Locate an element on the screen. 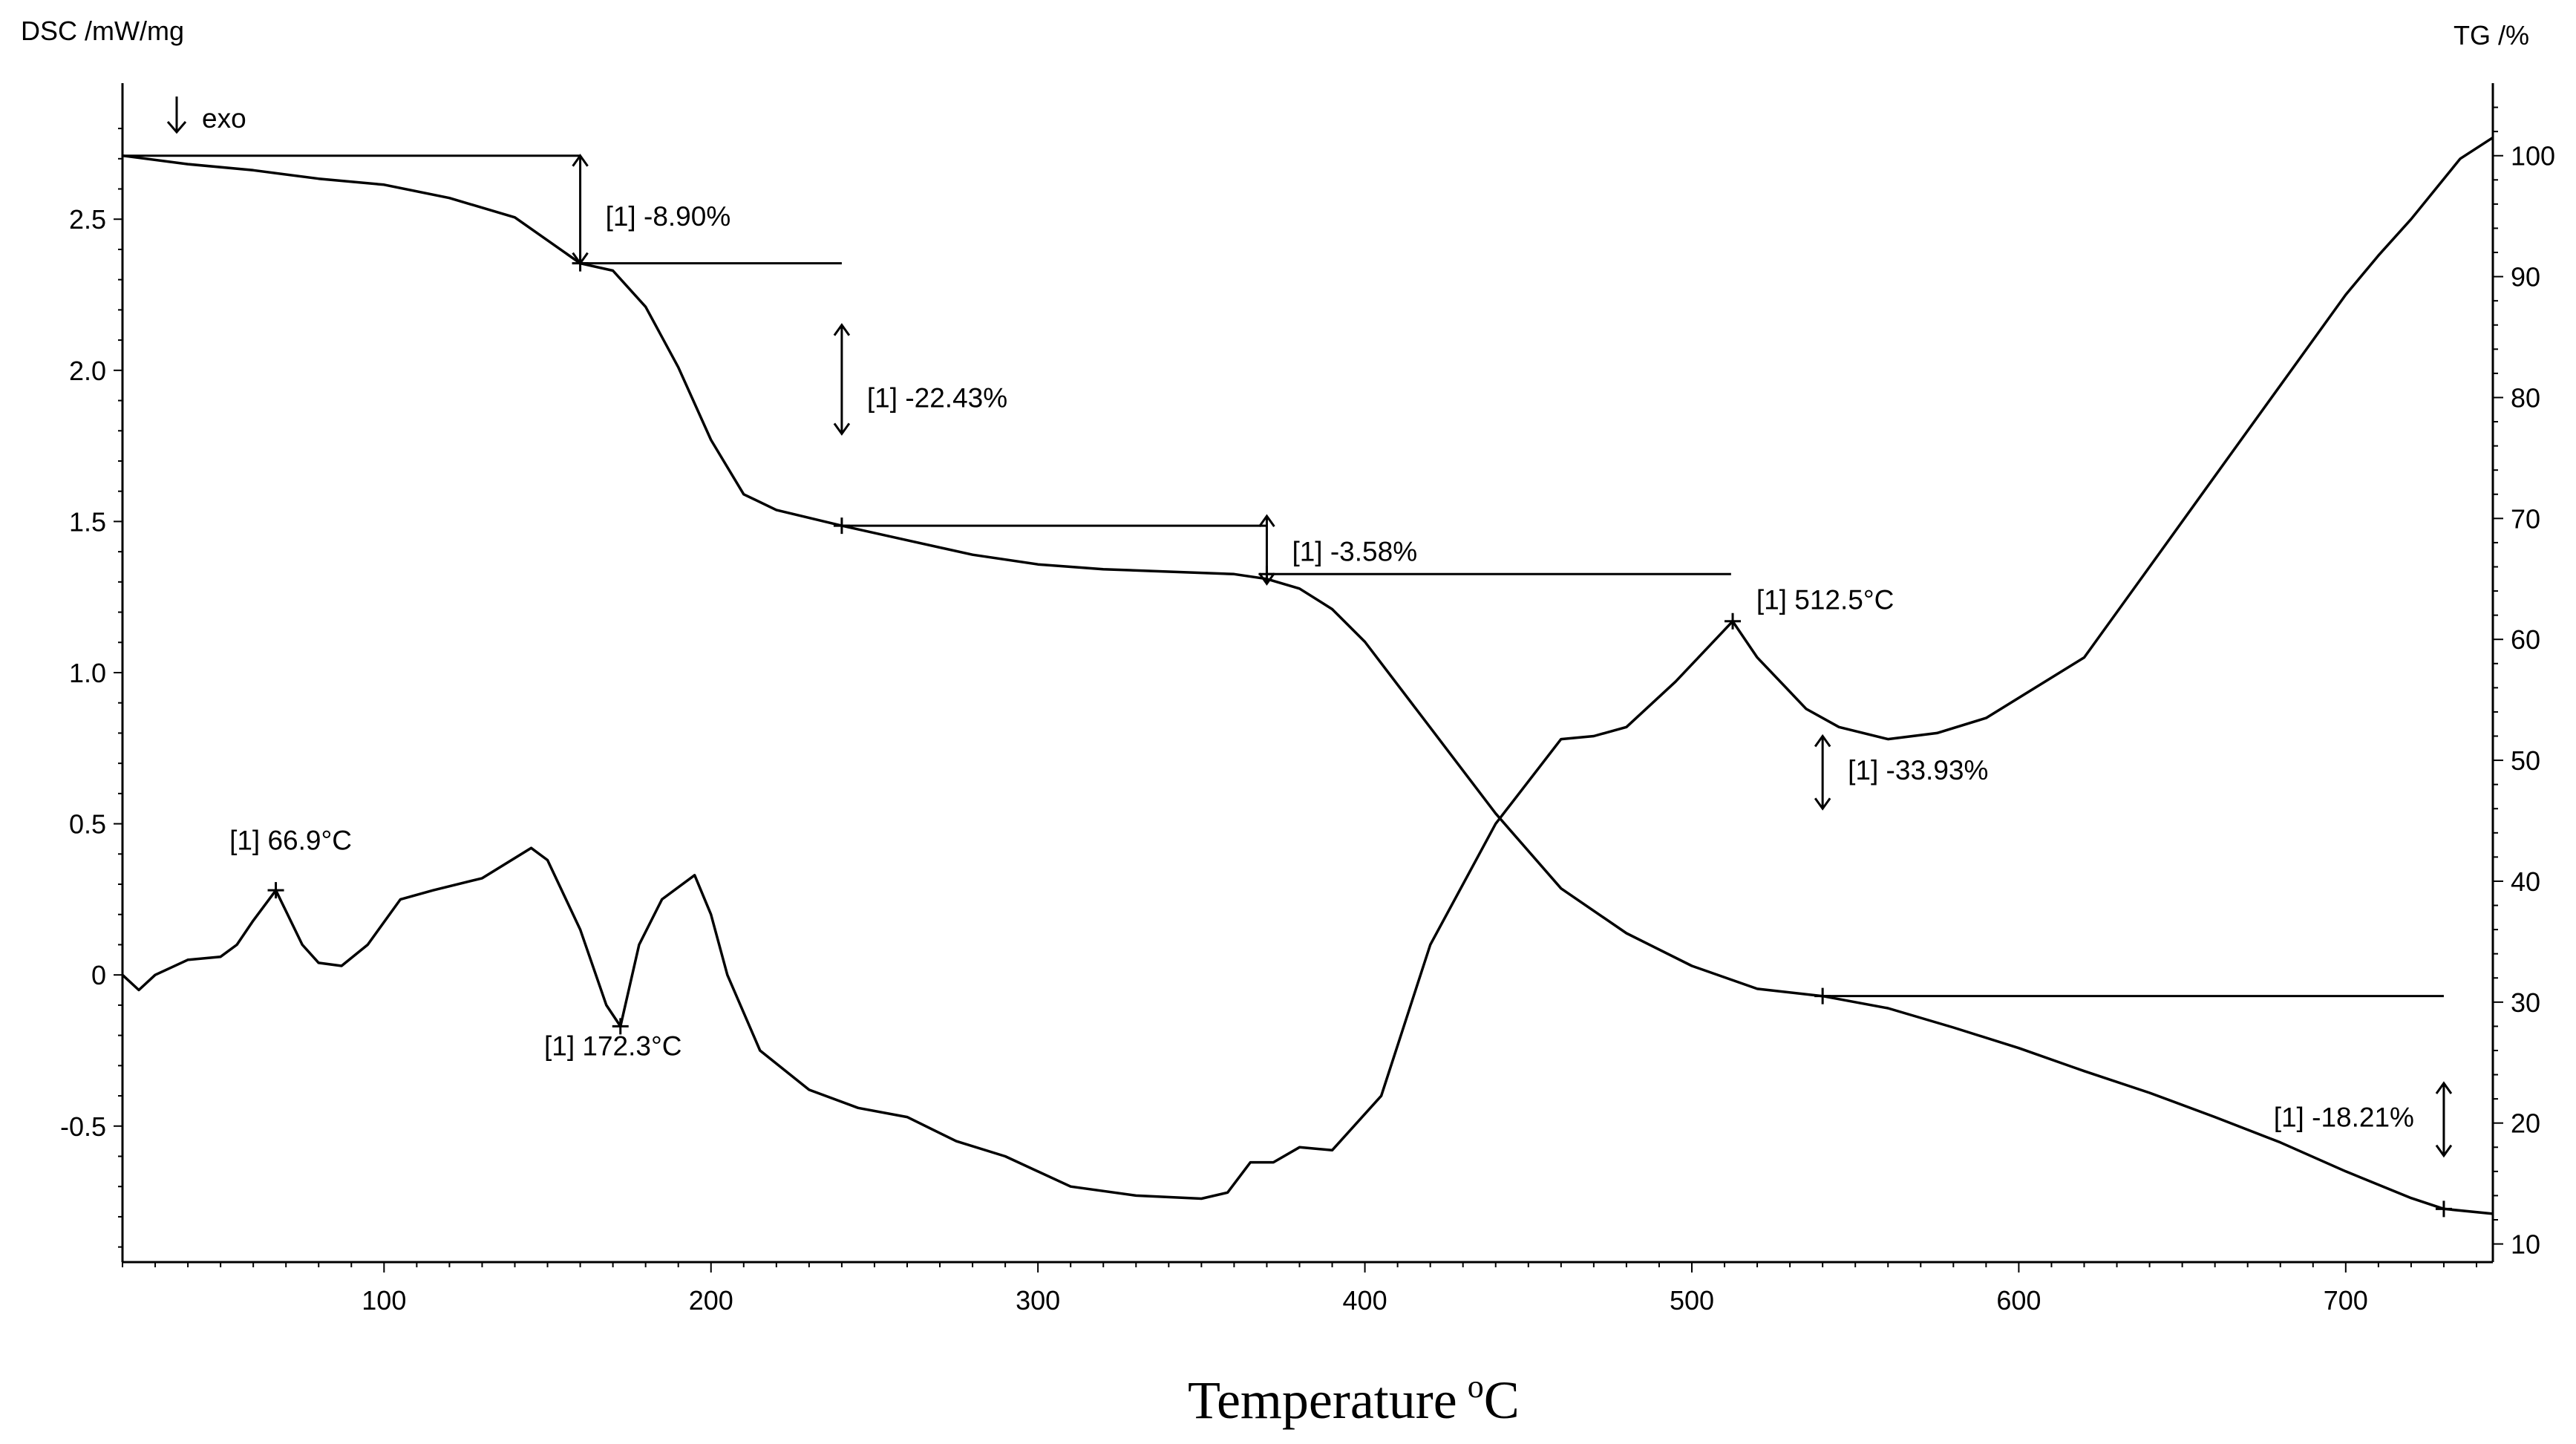  y-right-tick-label: 80 is located at coordinates (2525, 397).